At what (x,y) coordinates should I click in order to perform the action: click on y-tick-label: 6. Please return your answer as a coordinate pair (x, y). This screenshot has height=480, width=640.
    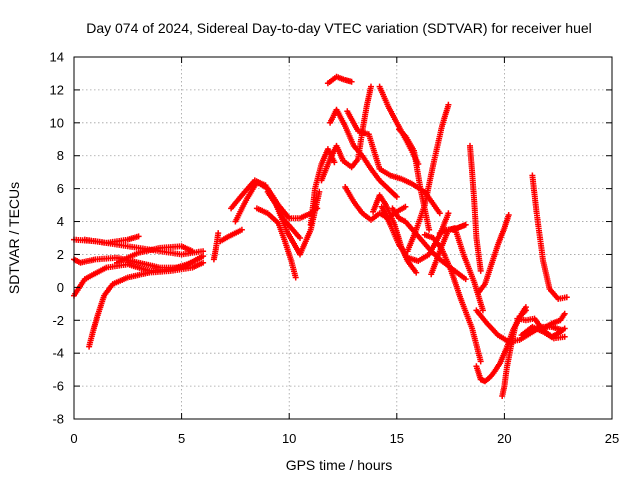
    Looking at the image, I should click on (60, 188).